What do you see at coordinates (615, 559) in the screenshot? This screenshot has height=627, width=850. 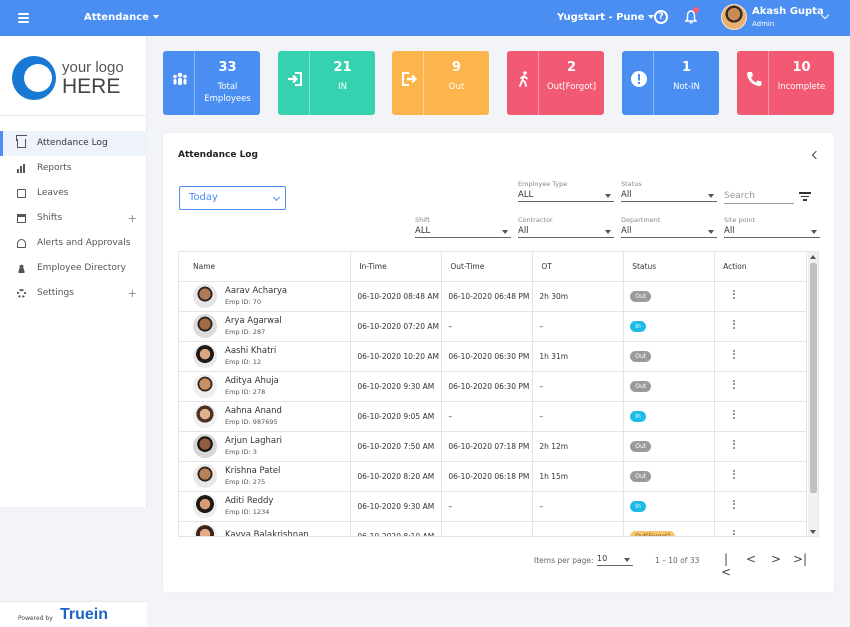 I see `items-per-page-select: 10` at bounding box center [615, 559].